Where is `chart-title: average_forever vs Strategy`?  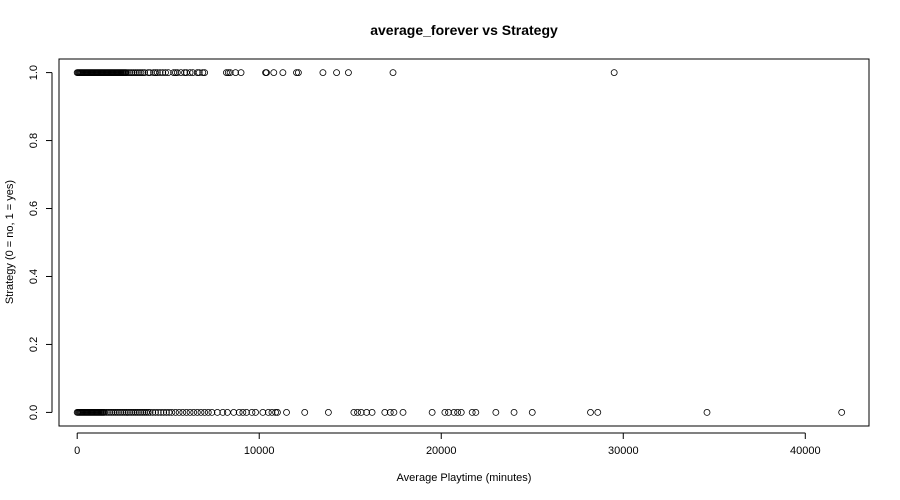
chart-title: average_forever vs Strategy is located at coordinates (464, 30).